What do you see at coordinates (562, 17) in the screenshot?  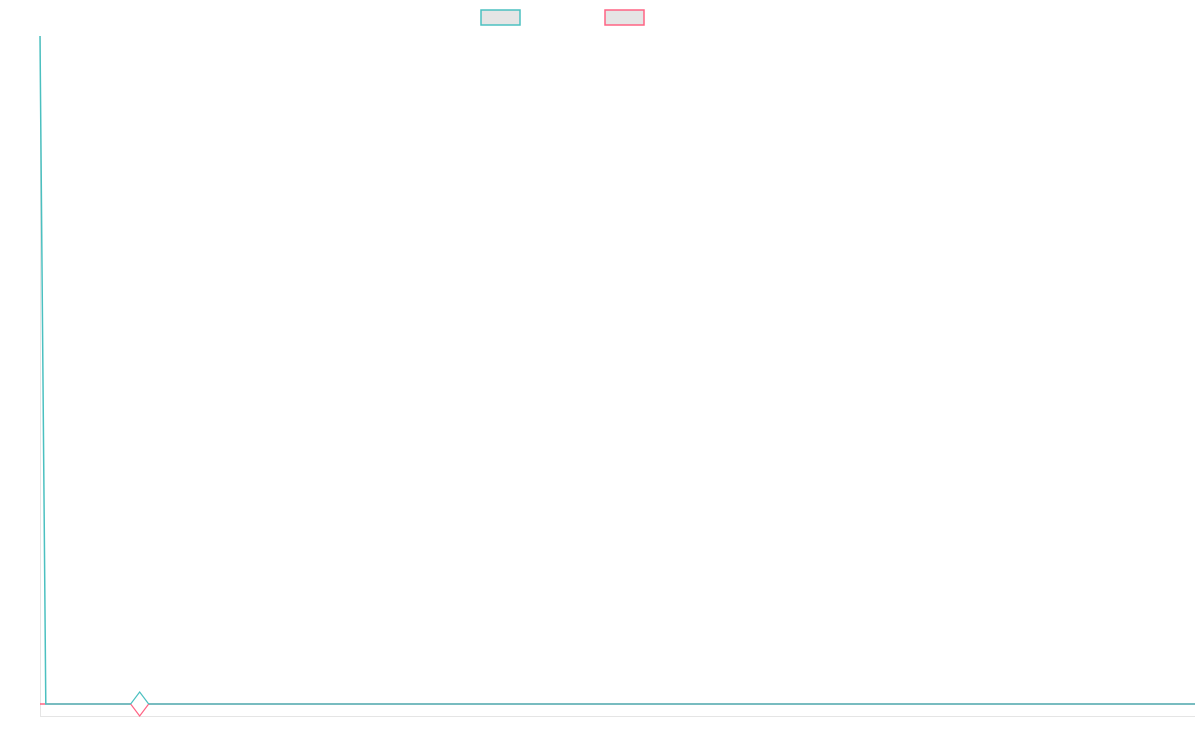 I see `legend` at bounding box center [562, 17].